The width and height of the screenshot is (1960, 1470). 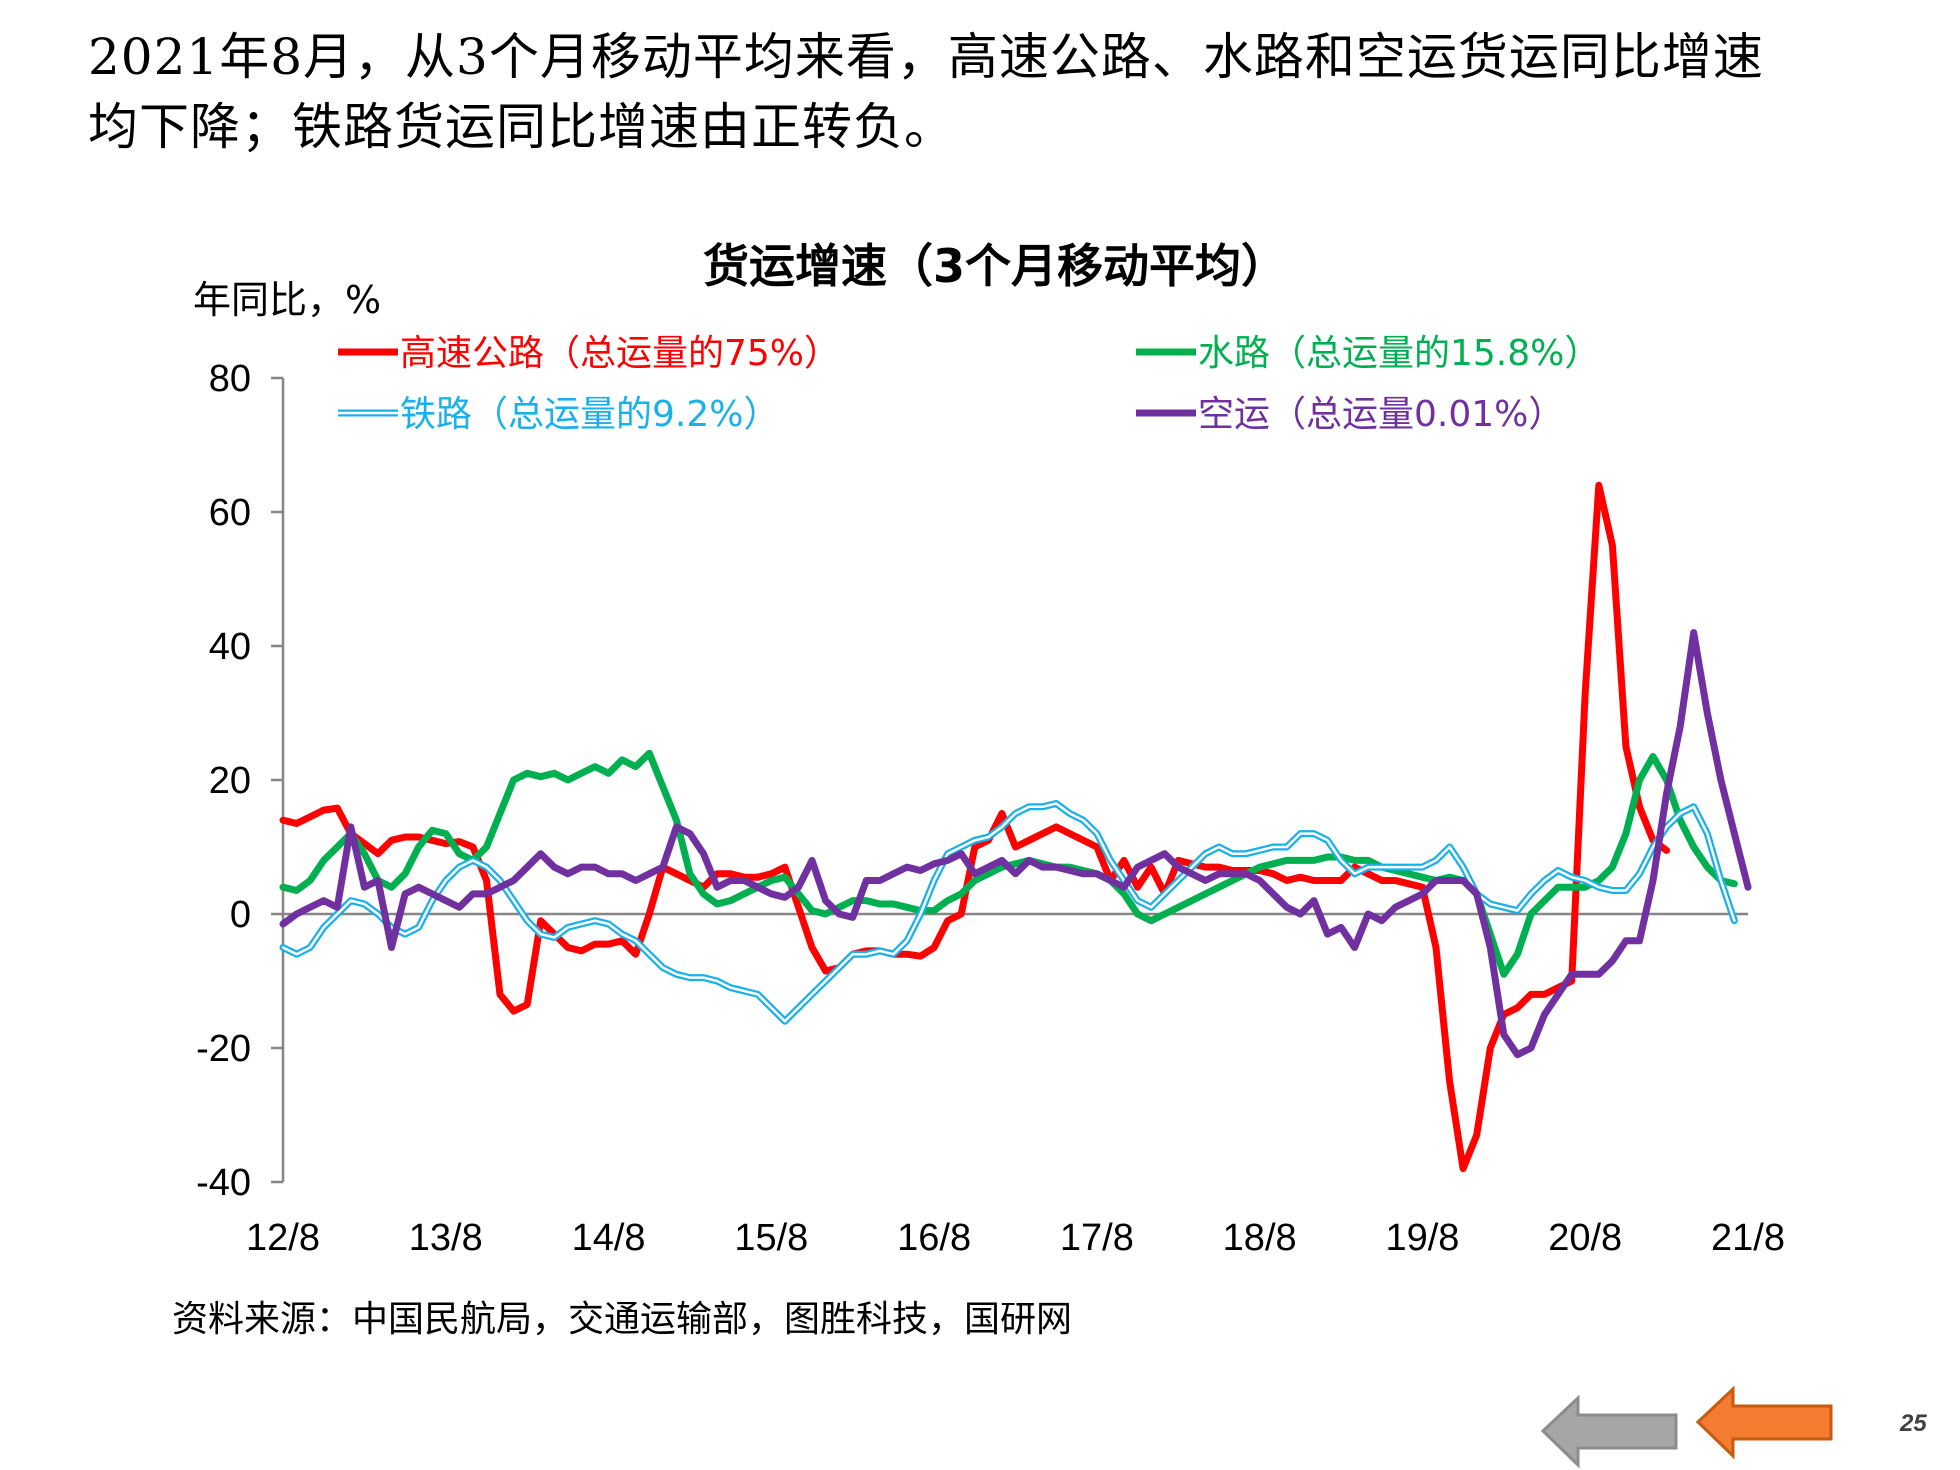 What do you see at coordinates (1748, 1238) in the screenshot?
I see `x-tick-label: 21/8` at bounding box center [1748, 1238].